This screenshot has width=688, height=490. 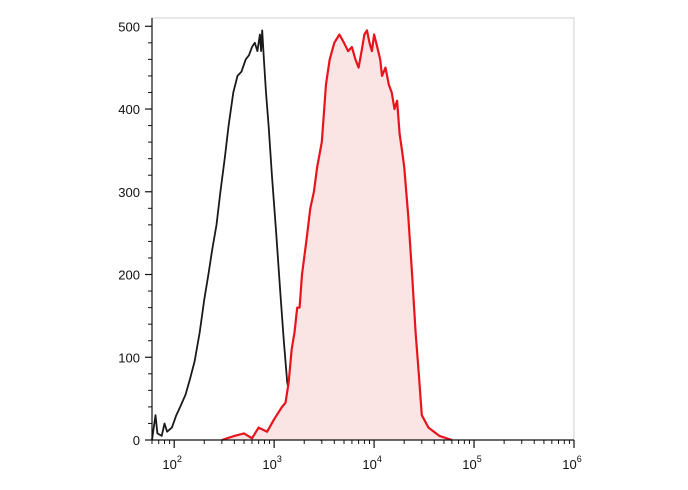 I want to click on y-tick-label: 400, so click(x=129, y=109).